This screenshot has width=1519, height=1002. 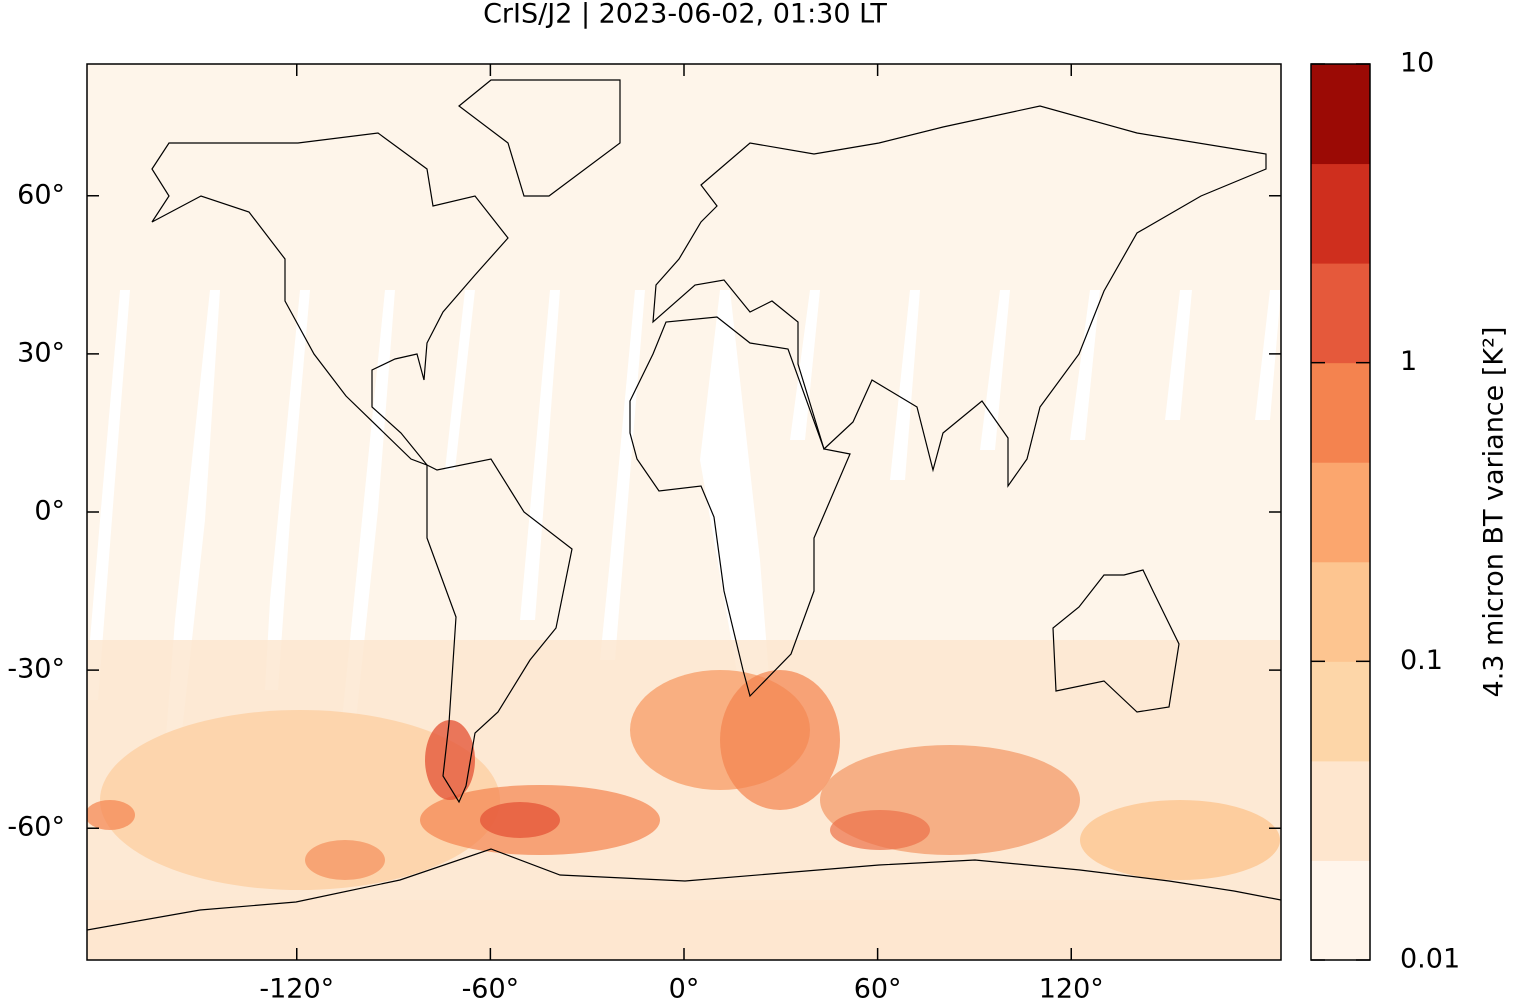 I want to click on colorbar-tick-label: 0.1, so click(x=1421, y=660).